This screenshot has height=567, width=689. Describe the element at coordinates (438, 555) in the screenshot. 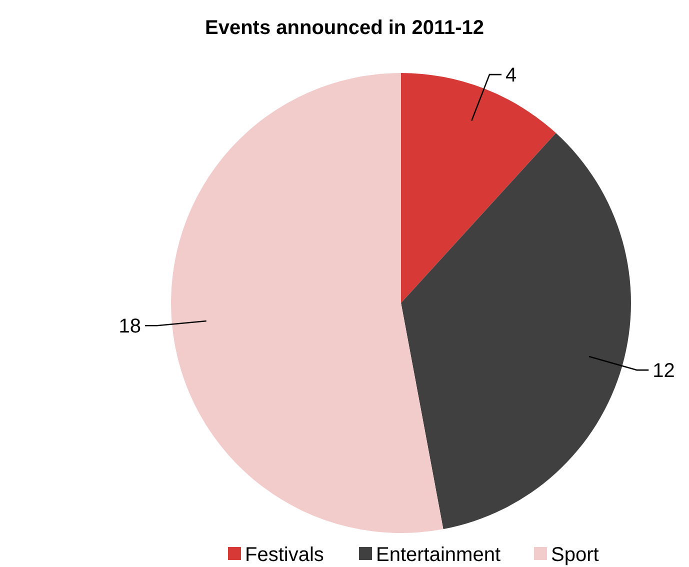

I see `legend-label: Entertainment` at that location.